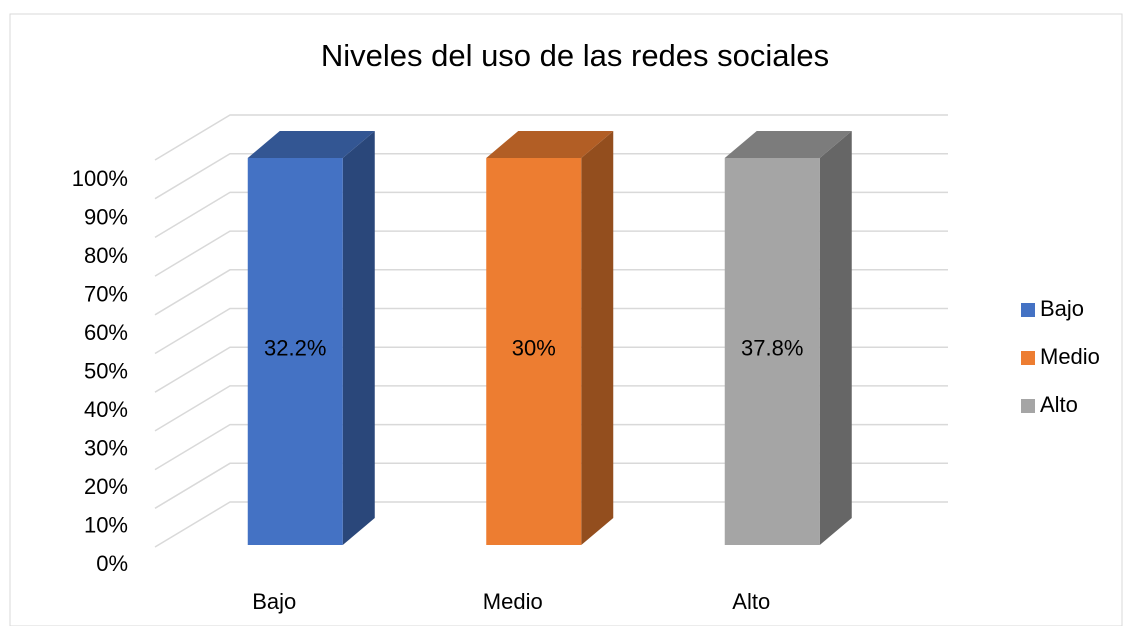  What do you see at coordinates (751, 601) in the screenshot?
I see `x-tick-label: Alto` at bounding box center [751, 601].